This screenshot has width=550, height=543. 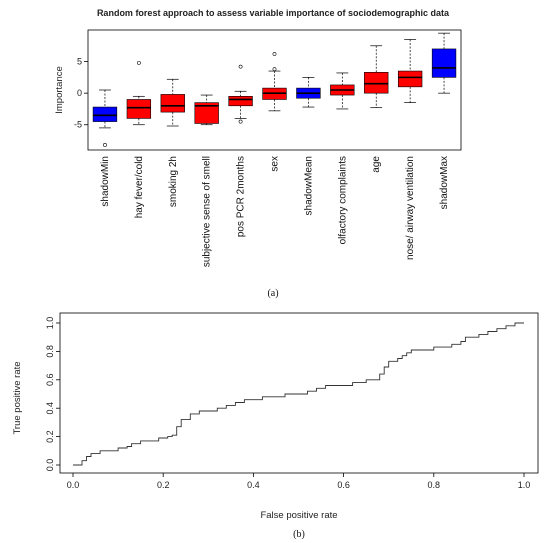 What do you see at coordinates (163, 485) in the screenshot?
I see `x-tick-label: 0.2` at bounding box center [163, 485].